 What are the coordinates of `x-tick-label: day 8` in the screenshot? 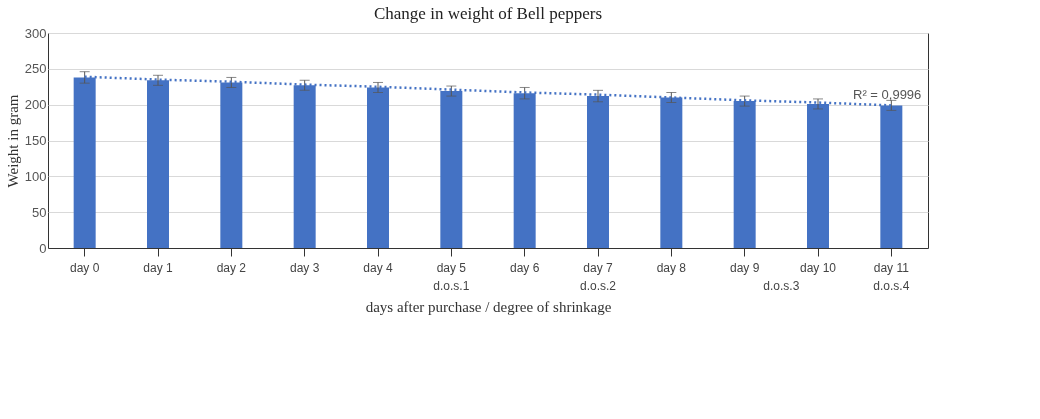 It's located at (671, 267).